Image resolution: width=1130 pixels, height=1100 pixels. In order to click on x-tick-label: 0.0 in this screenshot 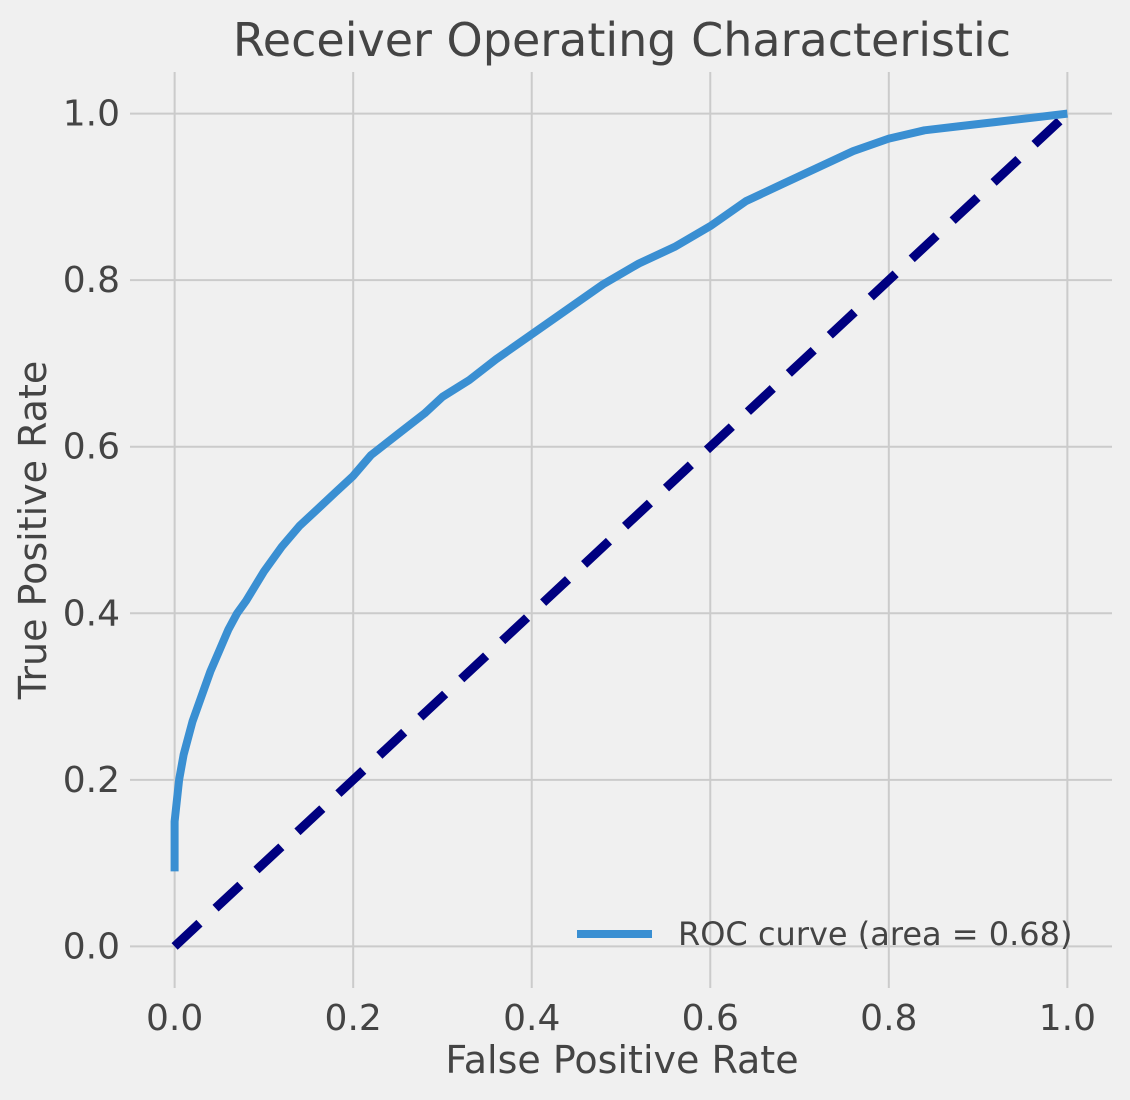, I will do `click(174, 1018)`.